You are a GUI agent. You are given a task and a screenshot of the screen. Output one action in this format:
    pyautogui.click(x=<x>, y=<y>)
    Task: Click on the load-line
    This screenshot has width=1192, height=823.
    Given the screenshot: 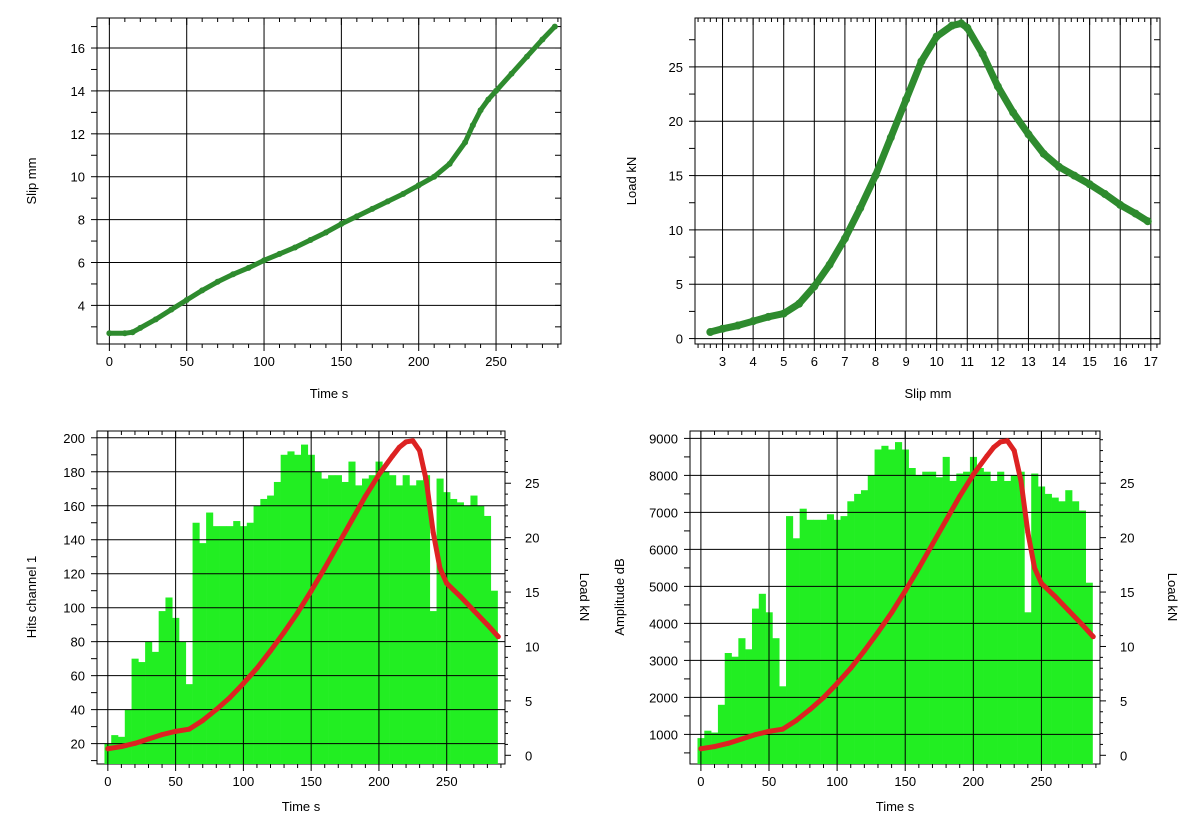 What is the action you would take?
    pyautogui.click(x=303, y=595)
    